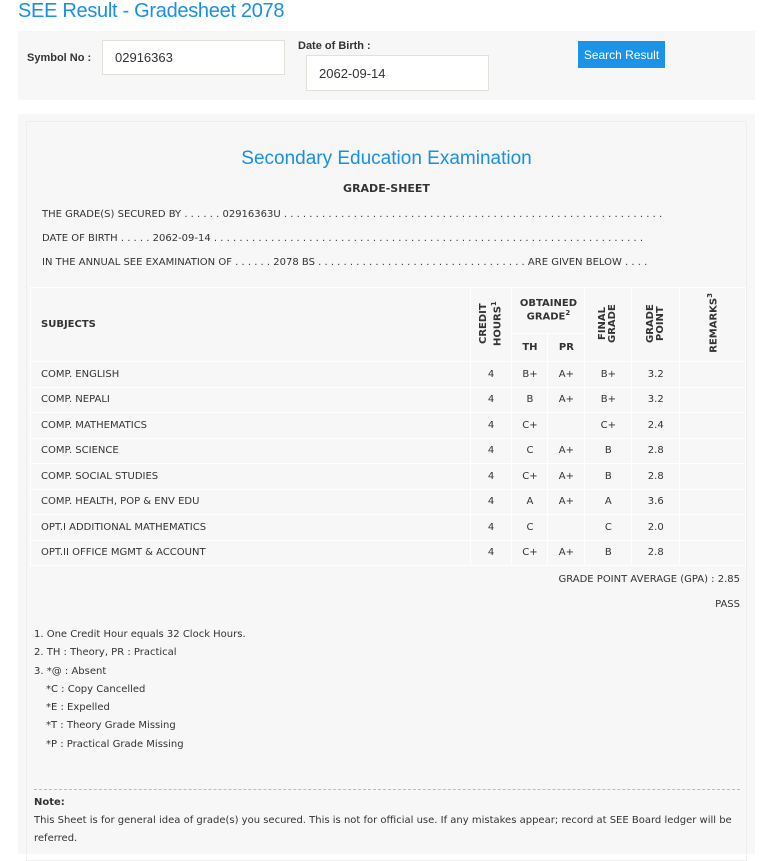 This screenshot has height=861, width=761. What do you see at coordinates (250, 425) in the screenshot?
I see `cell-subject: COMP. MATHEMATICS` at bounding box center [250, 425].